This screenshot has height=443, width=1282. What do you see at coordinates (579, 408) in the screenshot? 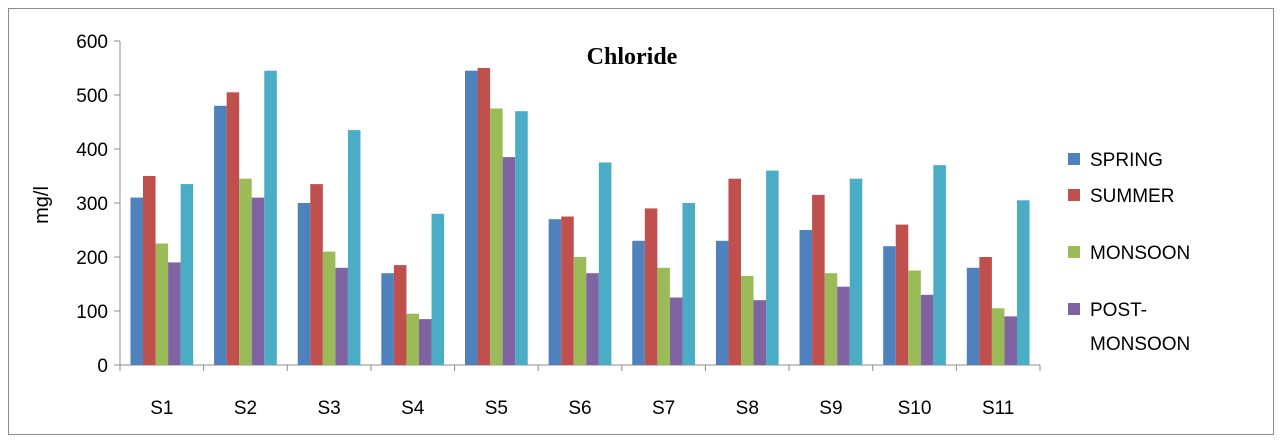
I see `x-tick-label: S6` at bounding box center [579, 408].